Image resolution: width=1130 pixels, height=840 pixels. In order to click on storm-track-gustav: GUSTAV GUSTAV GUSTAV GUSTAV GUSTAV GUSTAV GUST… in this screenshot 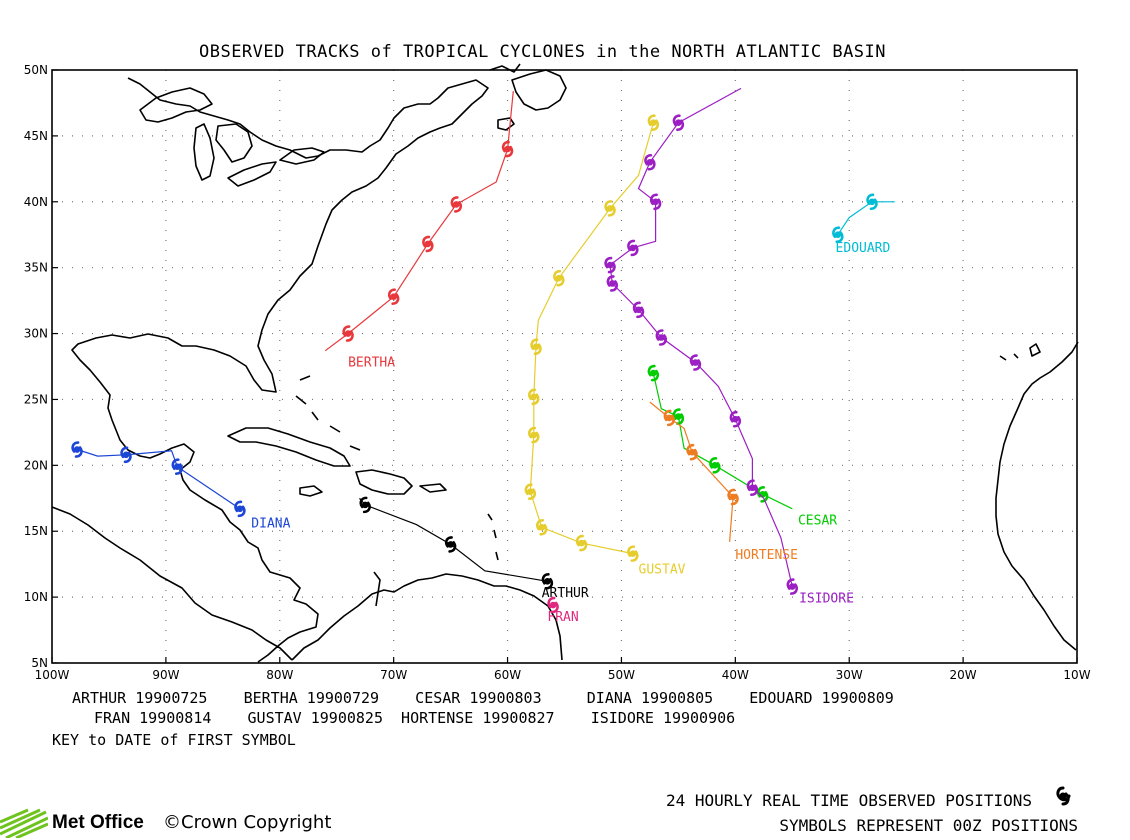, I will do `click(592, 338)`.